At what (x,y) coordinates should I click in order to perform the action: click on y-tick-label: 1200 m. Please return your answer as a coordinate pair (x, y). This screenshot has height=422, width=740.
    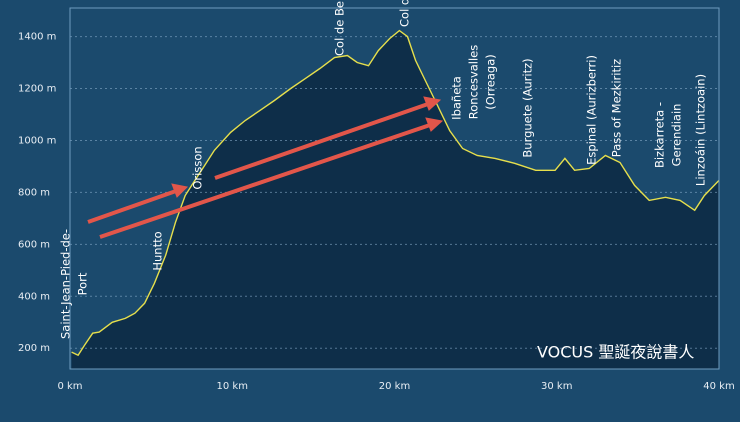
    Looking at the image, I should click on (37, 89).